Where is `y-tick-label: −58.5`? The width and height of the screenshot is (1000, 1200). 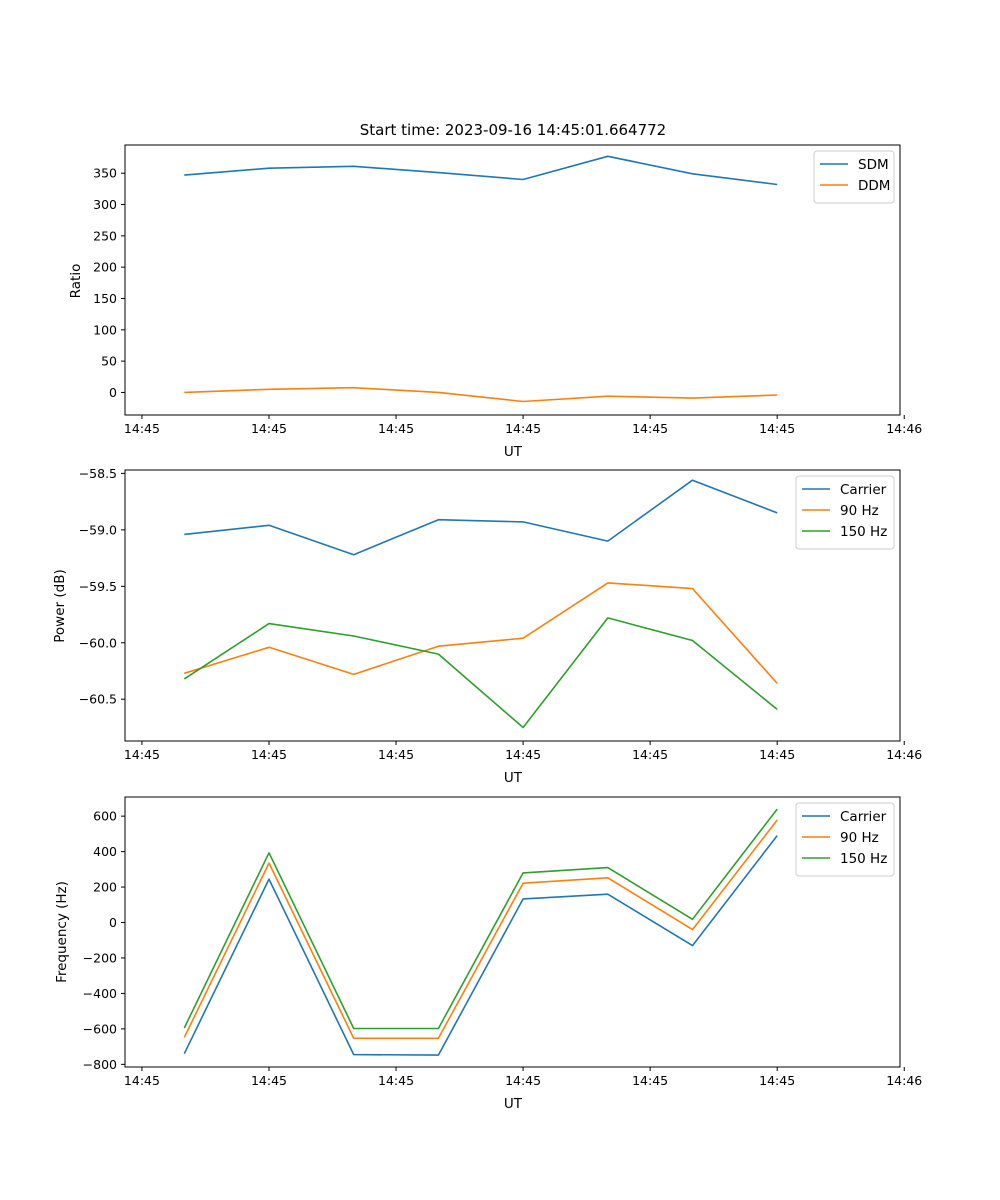
y-tick-label: −58.5 is located at coordinates (98, 473).